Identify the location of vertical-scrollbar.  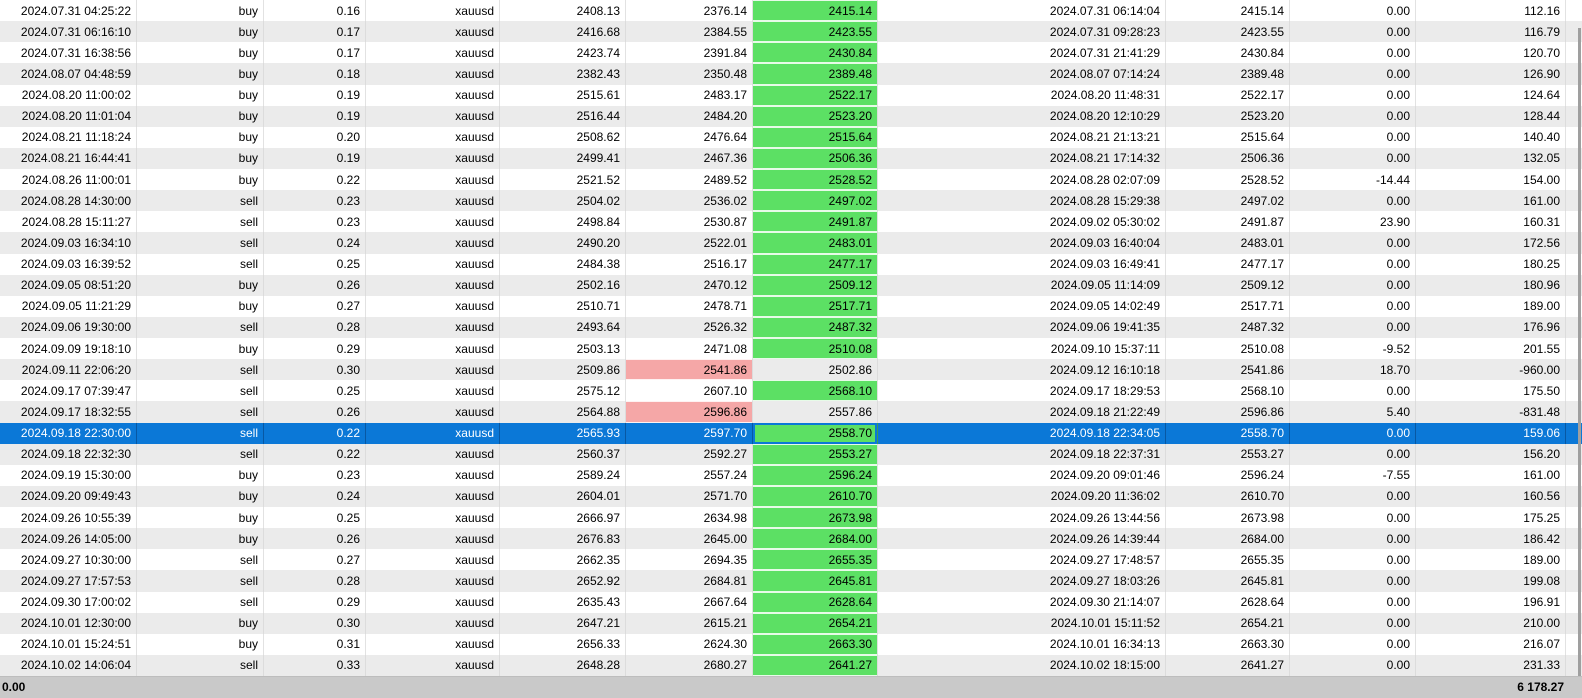
(1575, 338).